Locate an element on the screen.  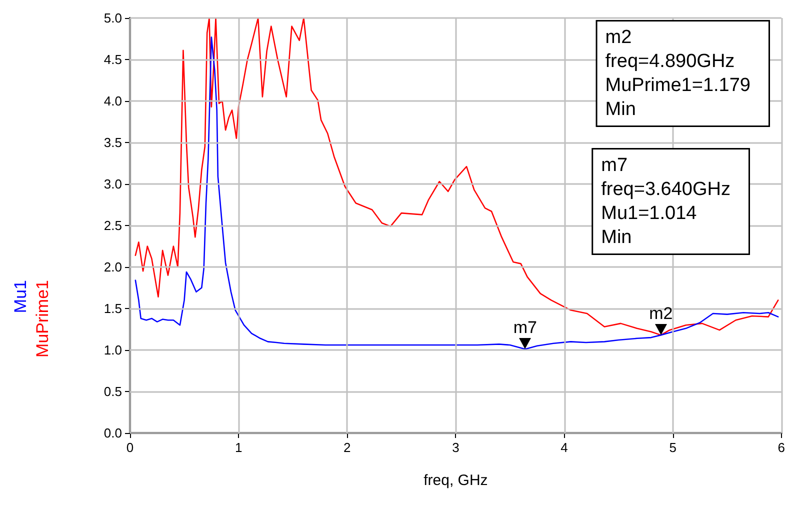
x-tick-label: 5 is located at coordinates (672, 447).